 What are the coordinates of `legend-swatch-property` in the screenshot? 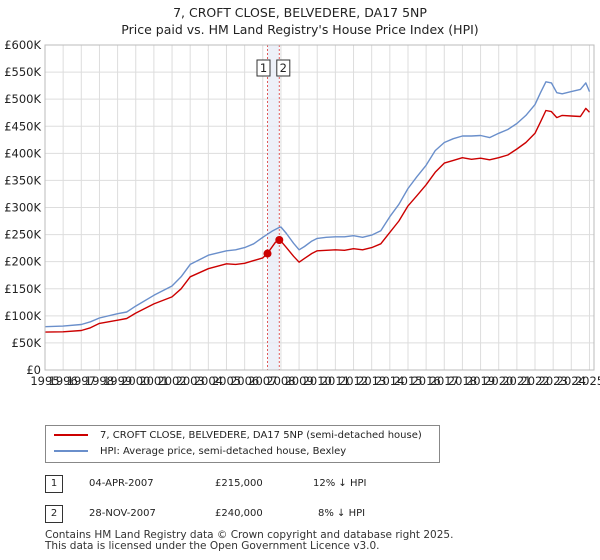 It's located at (71, 435).